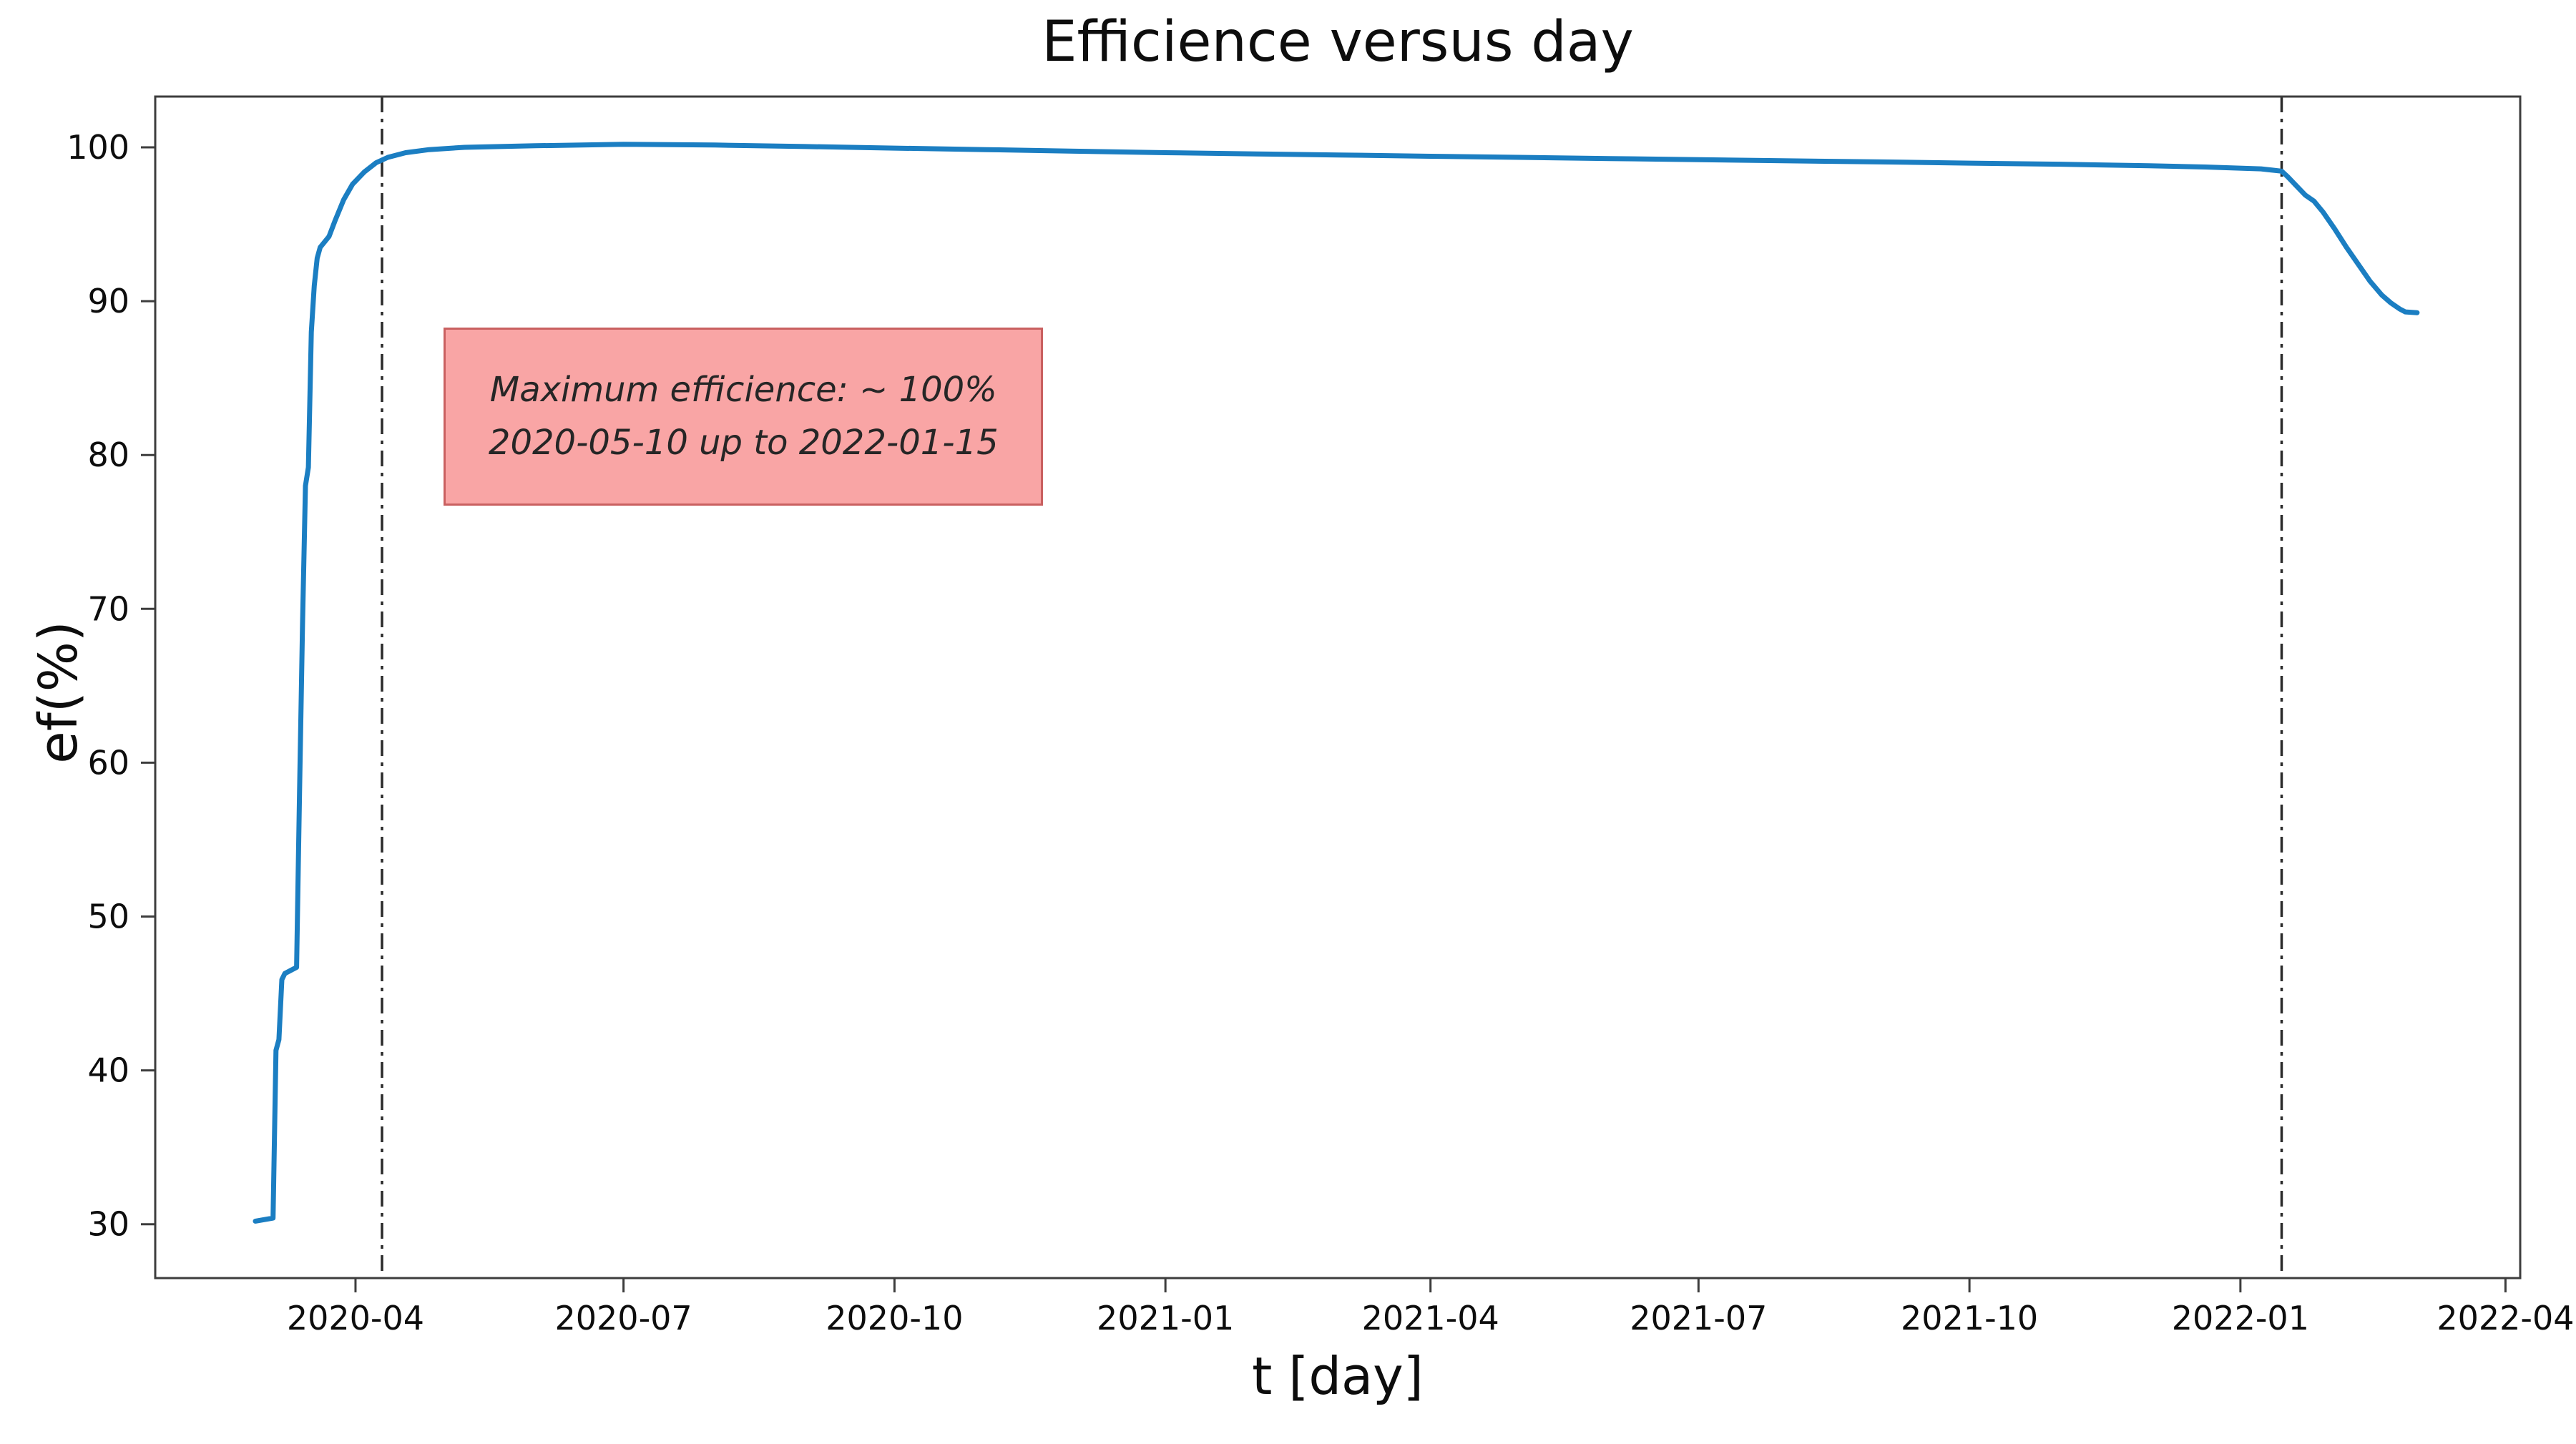  Describe the element at coordinates (743, 390) in the screenshot. I see `annotation-line-1: Maximum efficience: ~ 100%` at that location.